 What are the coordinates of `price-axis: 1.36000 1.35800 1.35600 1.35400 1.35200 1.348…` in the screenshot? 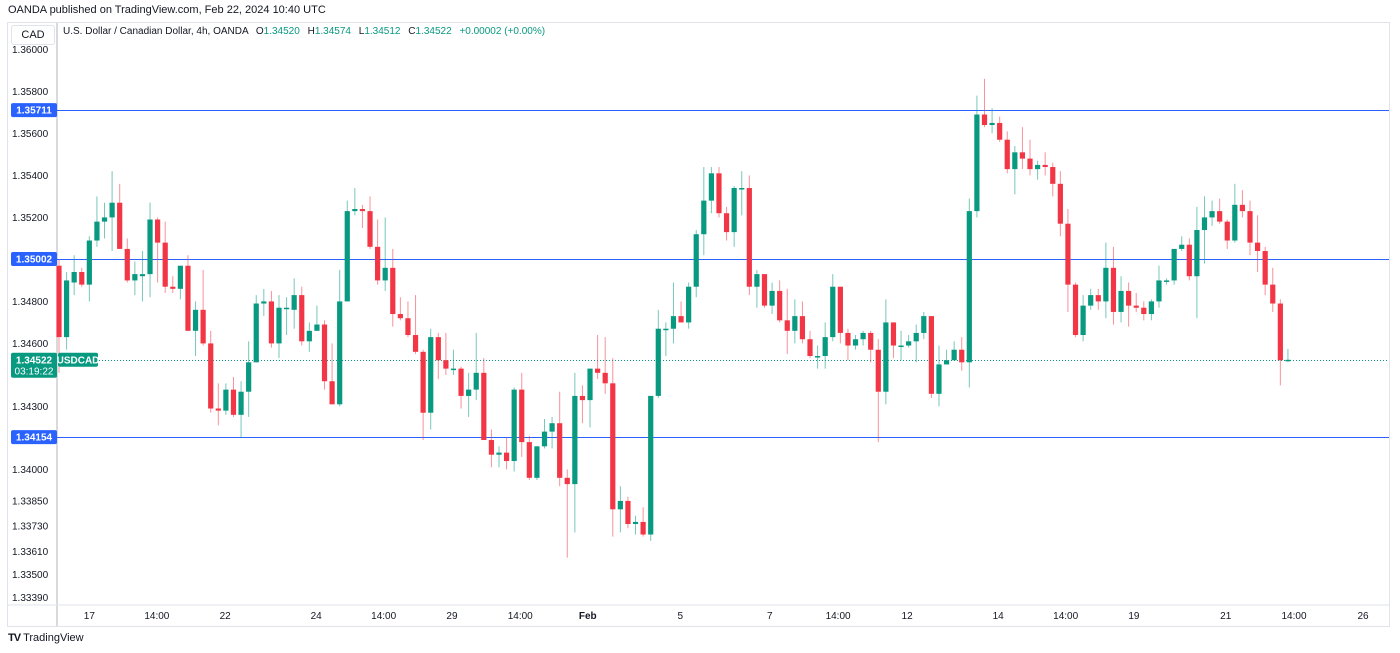 It's located at (30, 324).